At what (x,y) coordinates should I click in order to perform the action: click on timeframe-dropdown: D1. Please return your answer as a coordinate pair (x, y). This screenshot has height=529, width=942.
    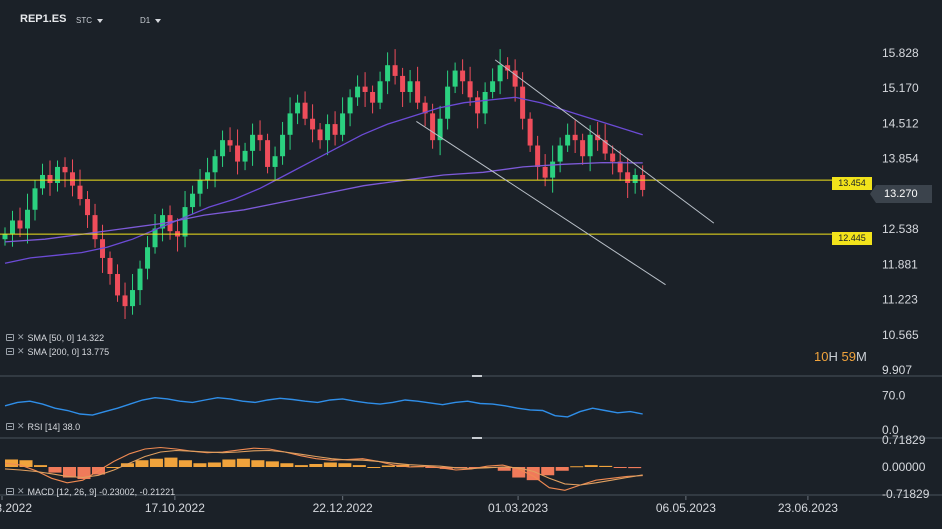
    Looking at the image, I should click on (151, 20).